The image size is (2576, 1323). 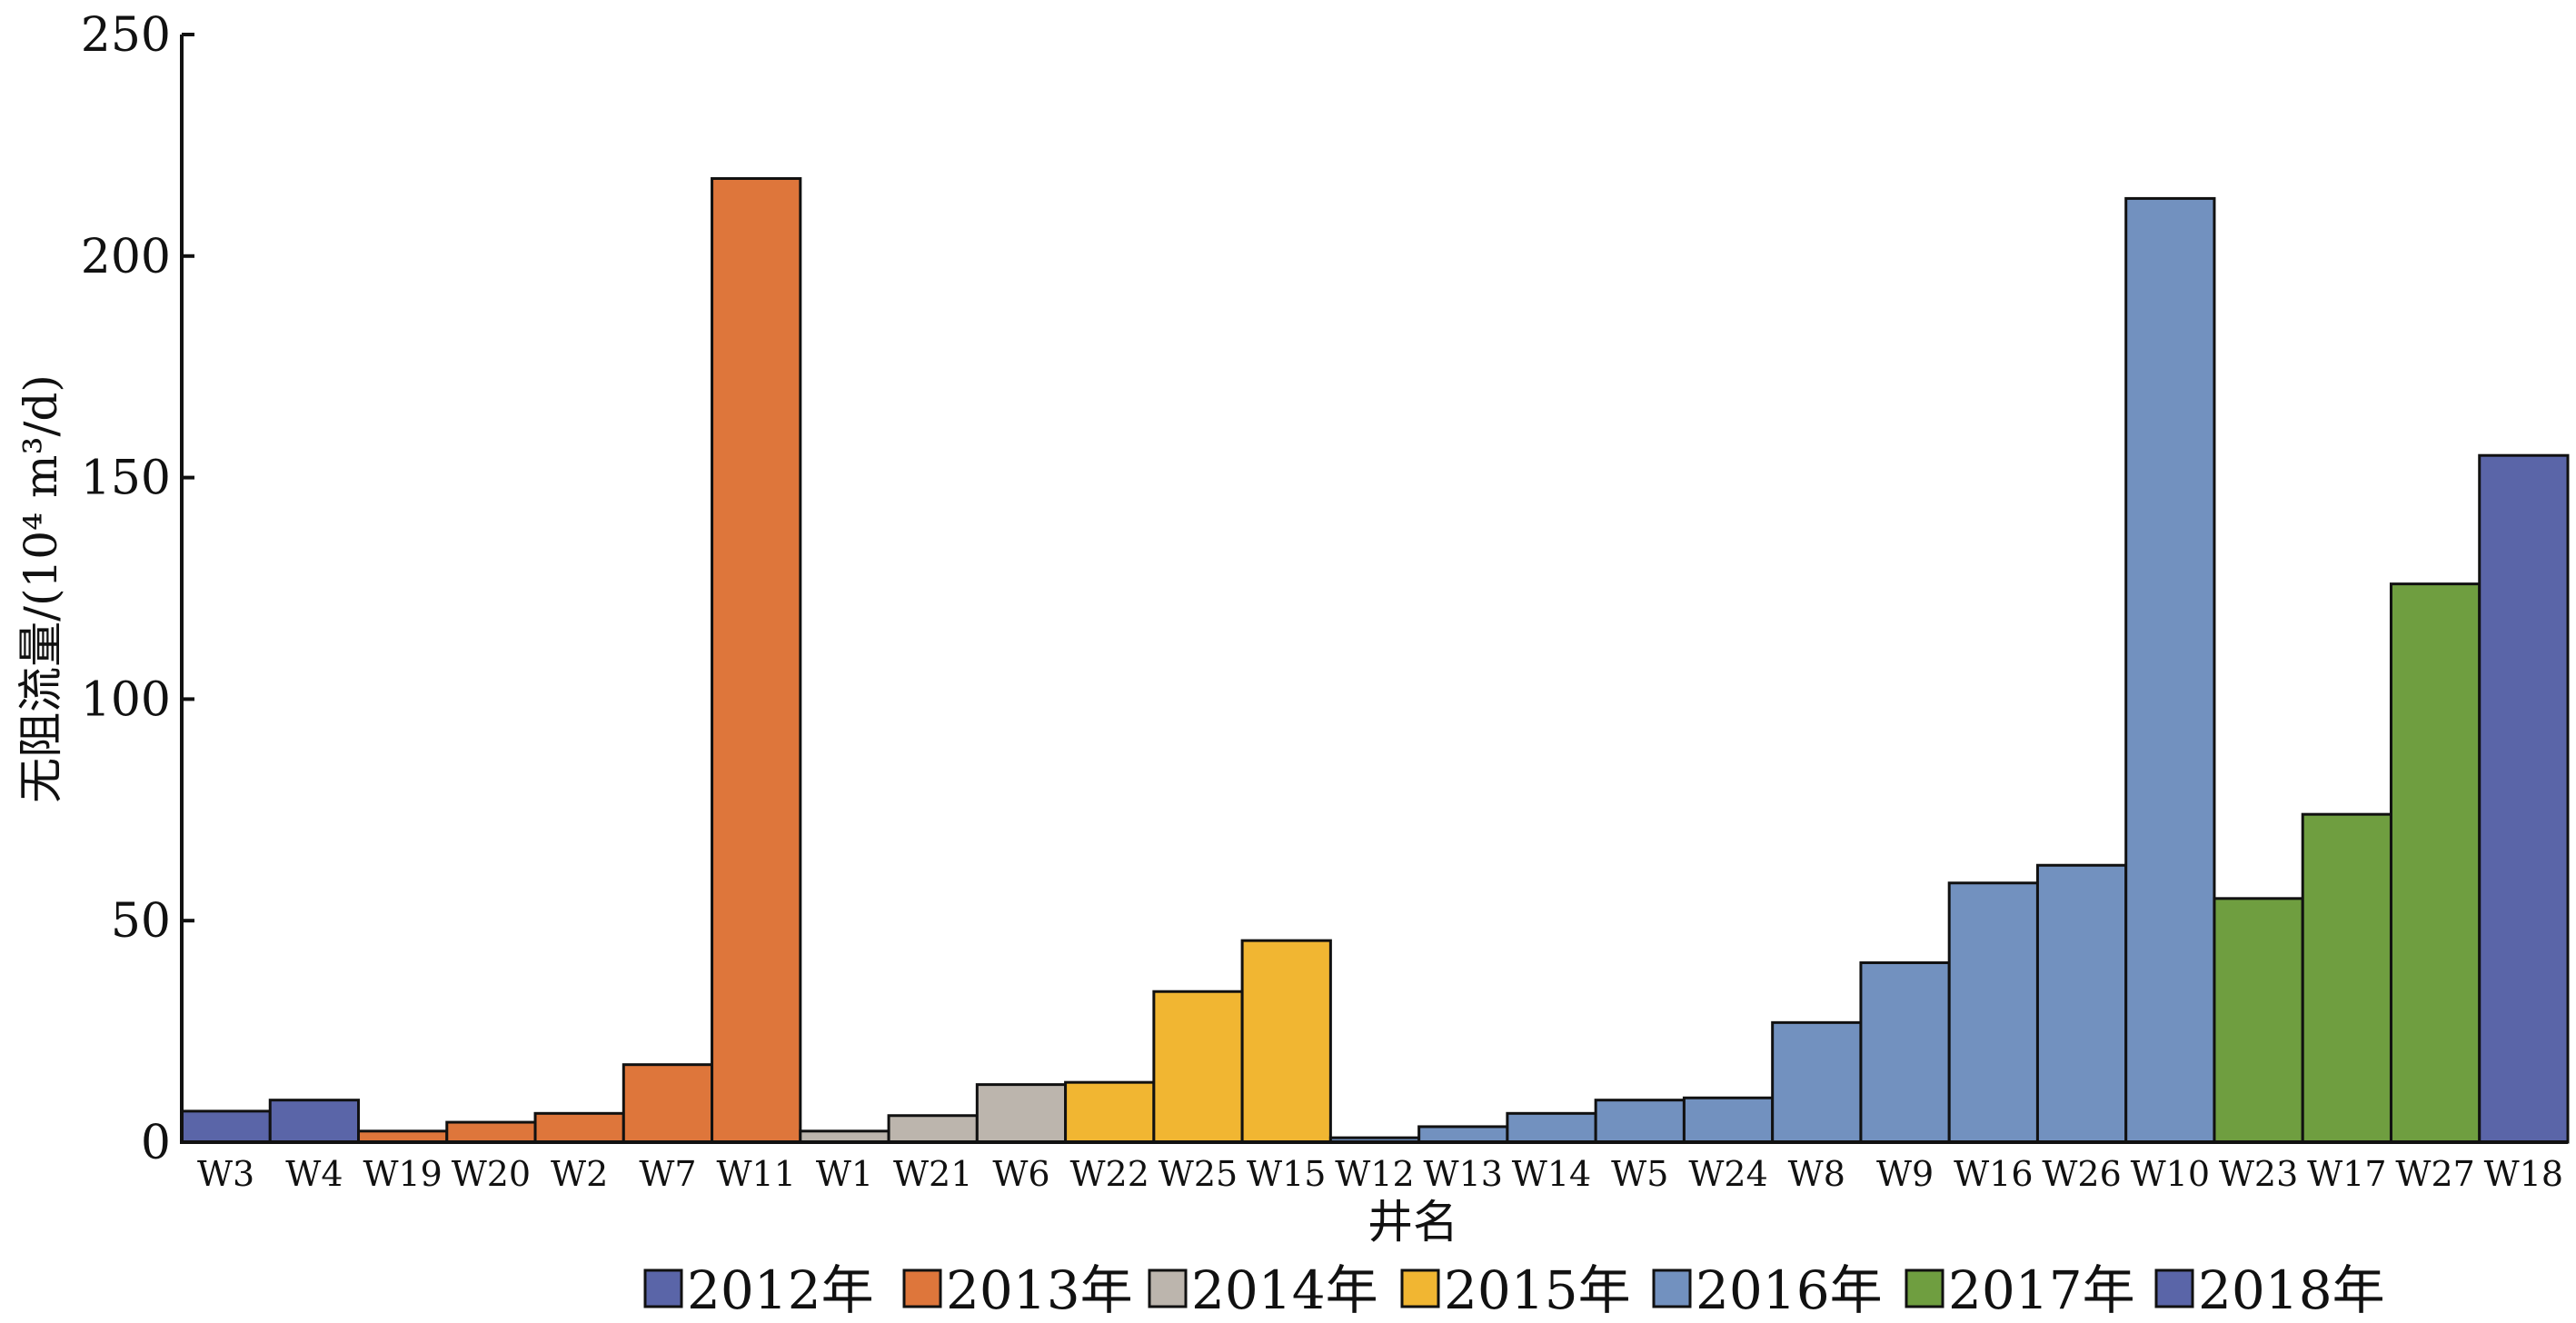 I want to click on legend: 2012年 2013年 2014年 2015年 2016年 2017年 2018年, so click(x=1514, y=1290).